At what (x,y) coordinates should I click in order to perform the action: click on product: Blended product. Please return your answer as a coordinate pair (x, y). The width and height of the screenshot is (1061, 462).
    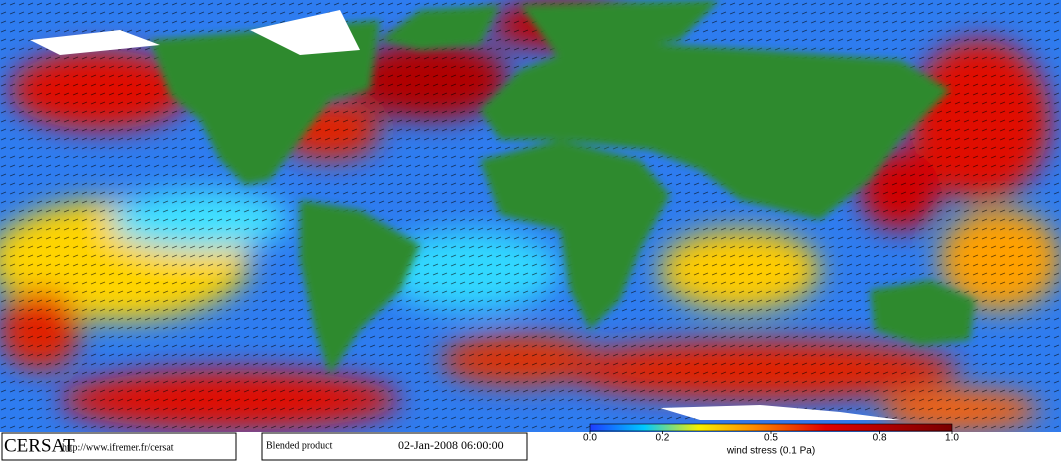
    Looking at the image, I should click on (299, 445).